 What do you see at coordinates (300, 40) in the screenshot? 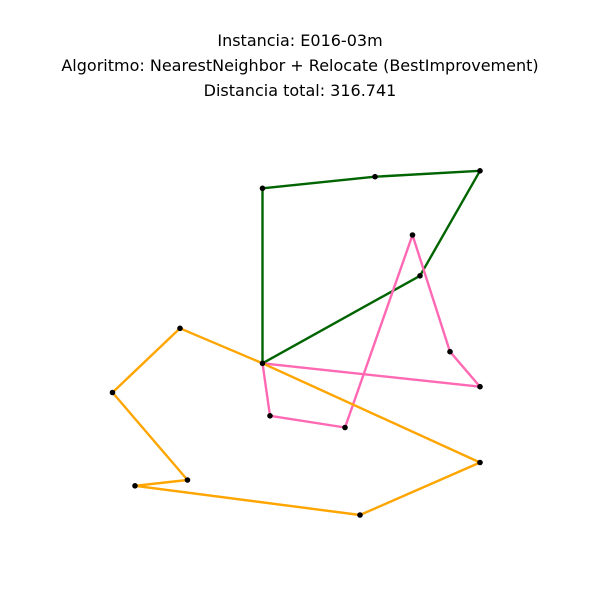
I see `title-instance: Instancia: E016-03m` at bounding box center [300, 40].